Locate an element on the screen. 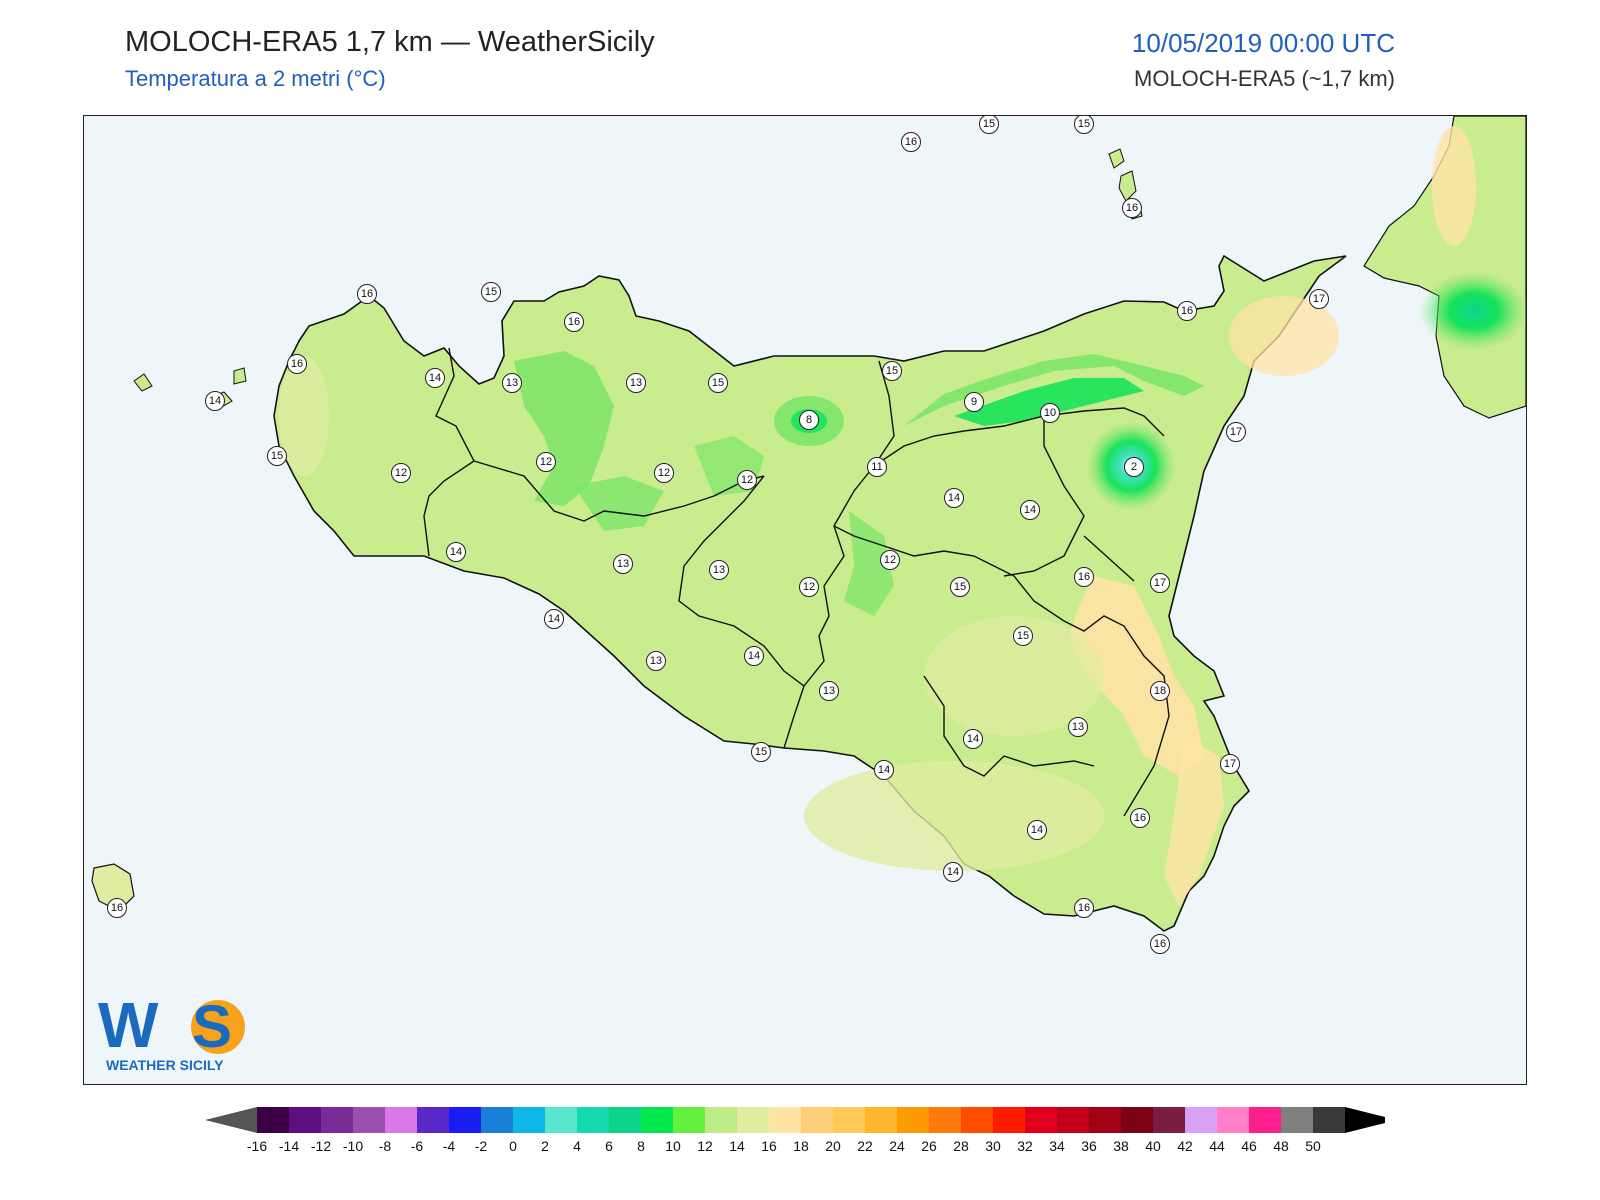 Image resolution: width=1600 pixels, height=1200 pixels. map-title: MOLOCH-ERA5 1,7 km — WeatherSicily is located at coordinates (390, 42).